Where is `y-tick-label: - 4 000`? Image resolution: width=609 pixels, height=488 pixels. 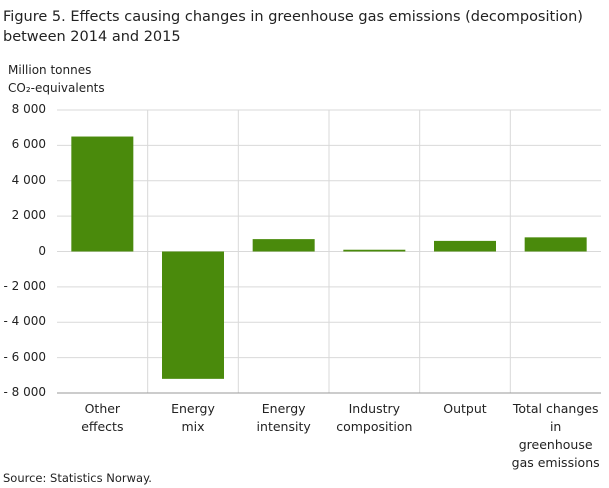
y-tick-label: - 4 000 is located at coordinates (25, 321).